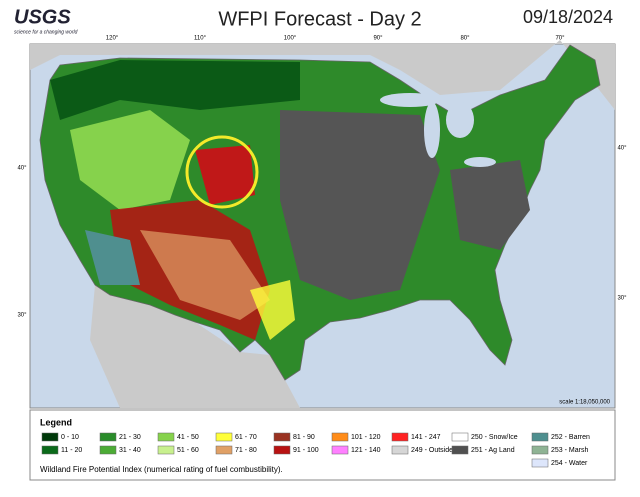 This screenshot has height=497, width=640. Describe the element at coordinates (200, 39) in the screenshot. I see `longitude-label: 110°` at that location.